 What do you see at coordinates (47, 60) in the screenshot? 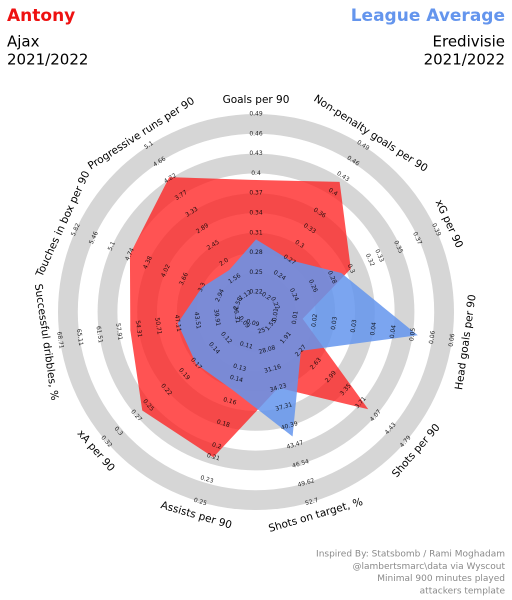
I see `player-season: 2021/2022` at bounding box center [47, 60].